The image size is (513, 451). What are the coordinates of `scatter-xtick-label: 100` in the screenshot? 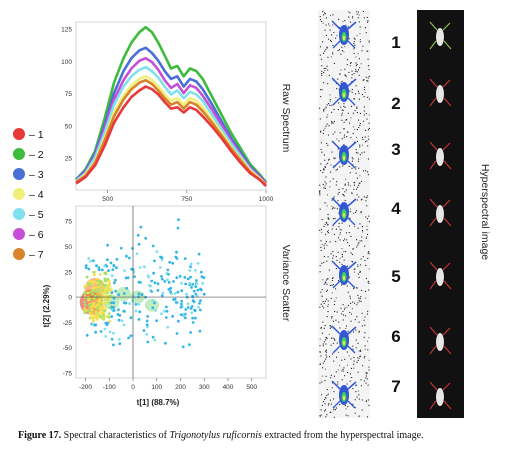 It's located at (156, 387).